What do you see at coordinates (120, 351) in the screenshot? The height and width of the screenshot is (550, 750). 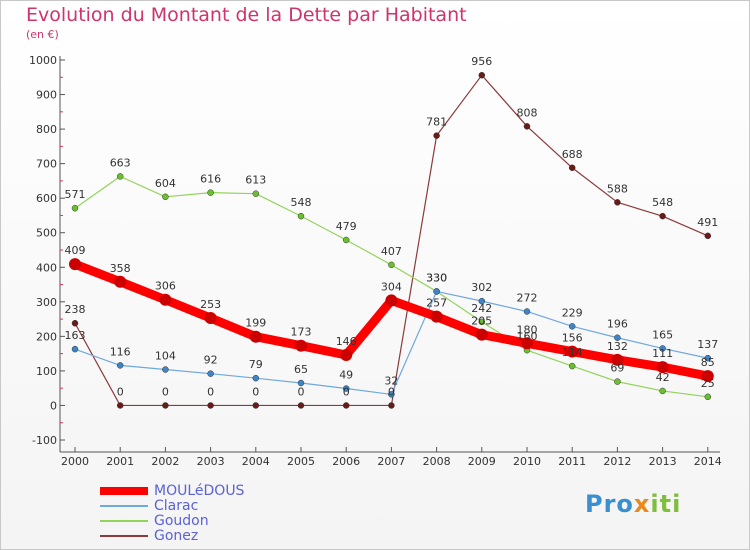 I see `data-label: 116` at bounding box center [120, 351].